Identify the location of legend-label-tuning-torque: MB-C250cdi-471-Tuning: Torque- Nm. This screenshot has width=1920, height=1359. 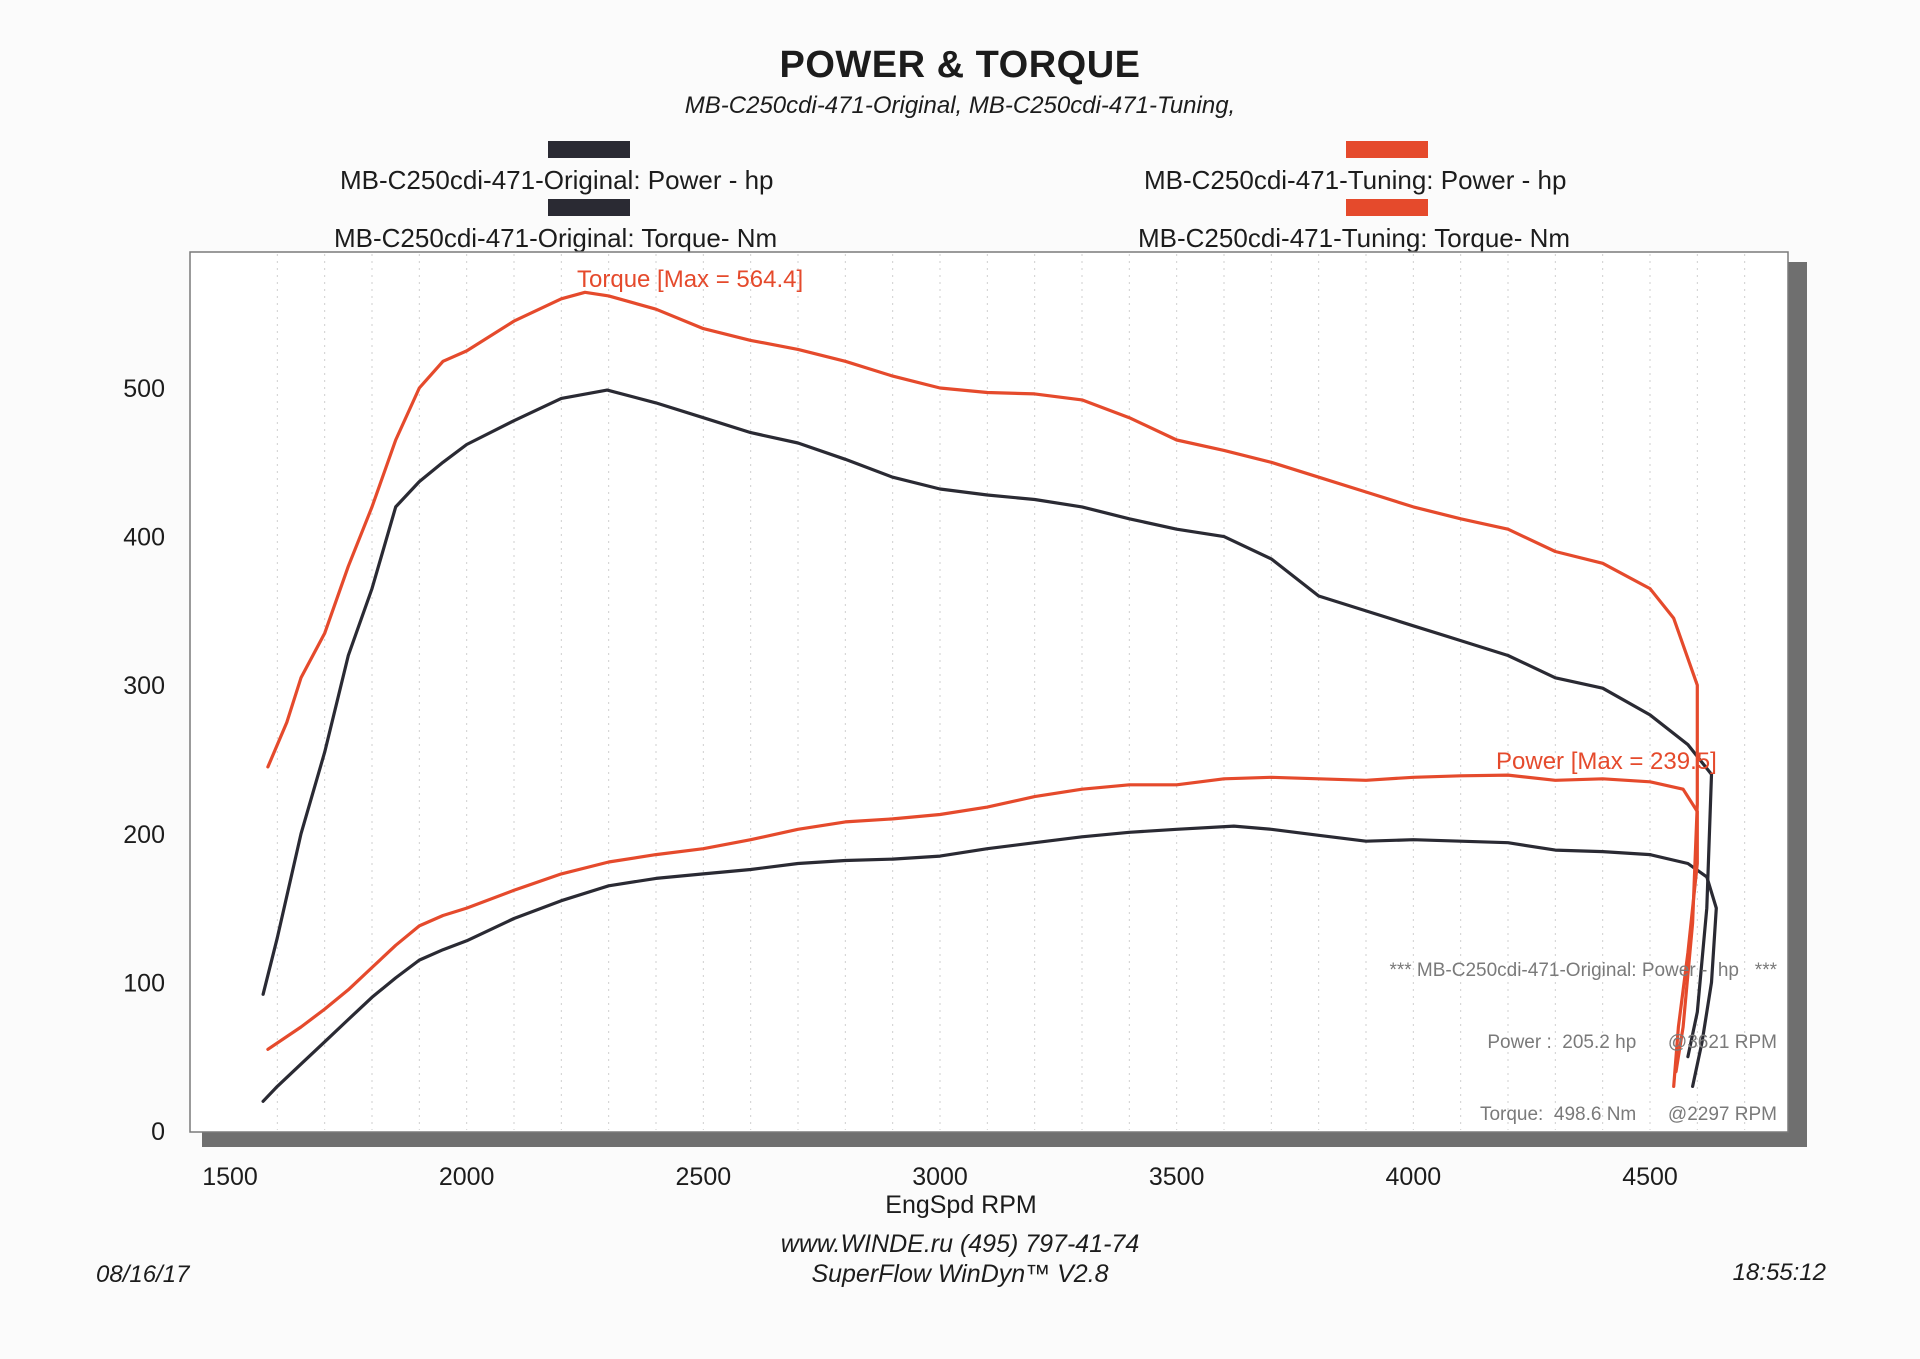
(1354, 238).